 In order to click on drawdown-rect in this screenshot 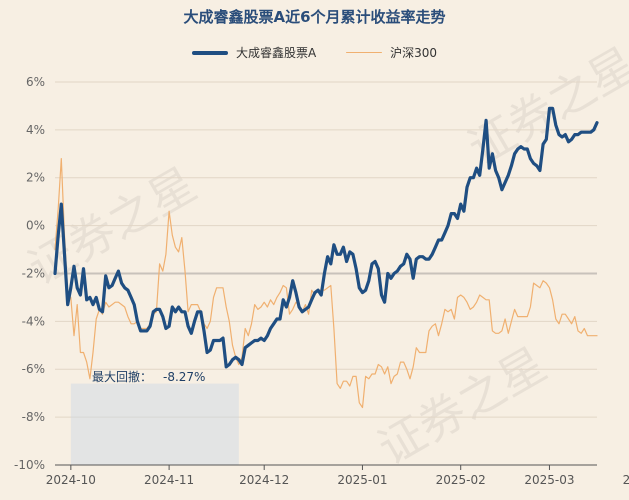, I will do `click(154, 424)`.